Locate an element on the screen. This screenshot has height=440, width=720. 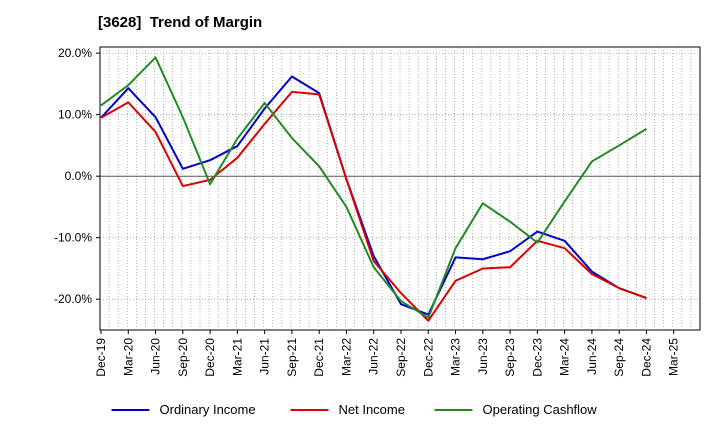
x-tick-label: Sep-23 is located at coordinates (510, 357).